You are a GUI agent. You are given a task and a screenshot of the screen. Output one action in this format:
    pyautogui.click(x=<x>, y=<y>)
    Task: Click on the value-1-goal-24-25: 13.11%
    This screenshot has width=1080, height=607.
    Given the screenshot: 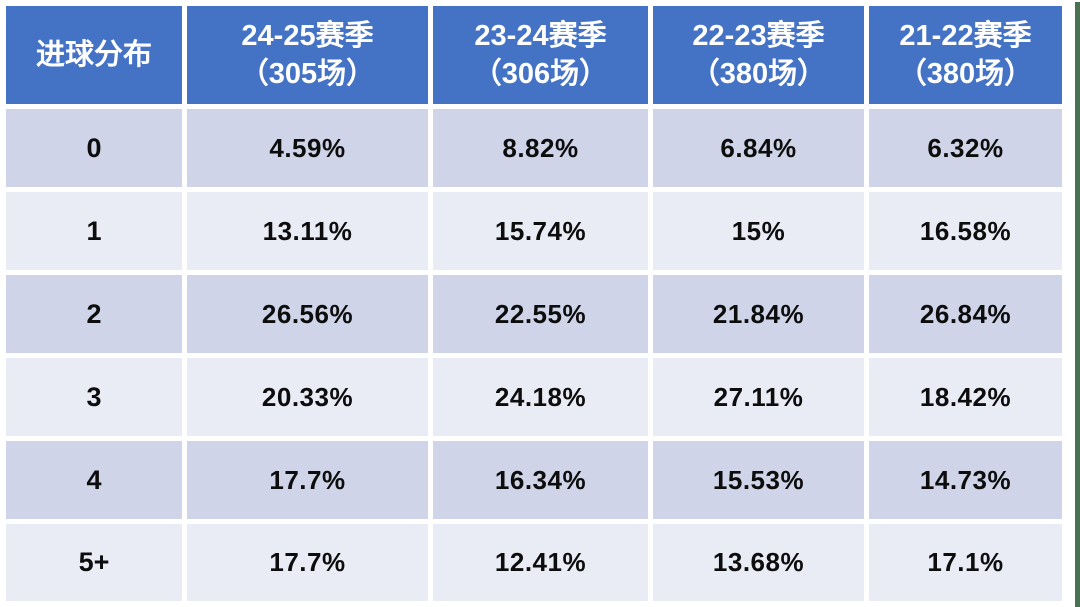 What is the action you would take?
    pyautogui.click(x=307, y=231)
    